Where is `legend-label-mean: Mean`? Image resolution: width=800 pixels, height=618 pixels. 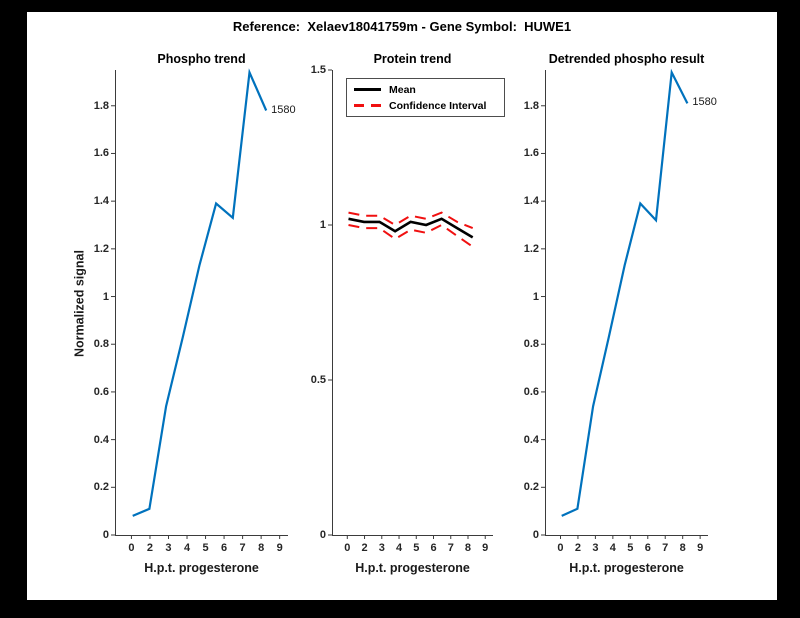 legend-label-mean: Mean is located at coordinates (402, 89).